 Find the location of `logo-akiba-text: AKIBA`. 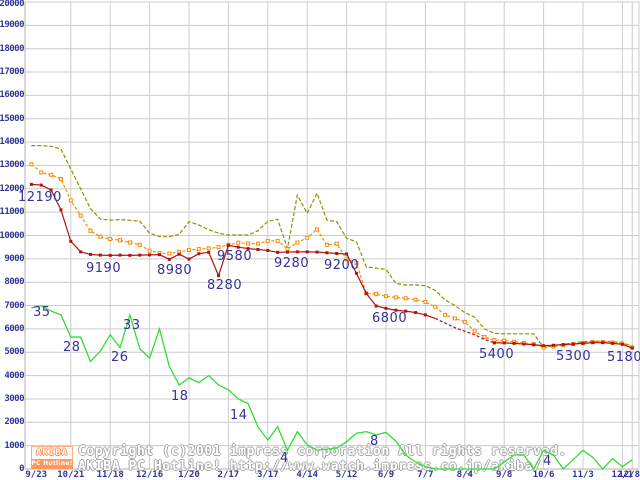

logo-akiba-text: AKIBA is located at coordinates (52, 452).